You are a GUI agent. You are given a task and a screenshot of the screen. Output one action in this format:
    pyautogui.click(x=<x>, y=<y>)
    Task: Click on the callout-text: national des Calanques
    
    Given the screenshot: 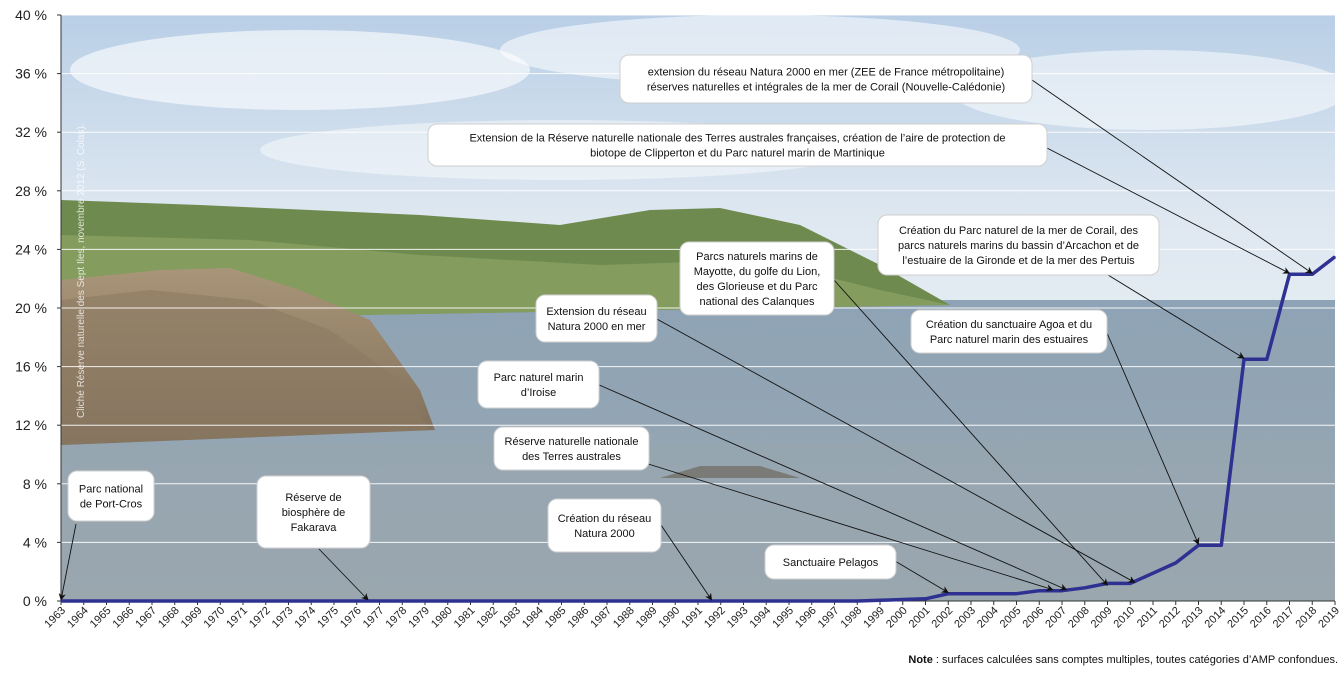 What is the action you would take?
    pyautogui.click(x=757, y=302)
    